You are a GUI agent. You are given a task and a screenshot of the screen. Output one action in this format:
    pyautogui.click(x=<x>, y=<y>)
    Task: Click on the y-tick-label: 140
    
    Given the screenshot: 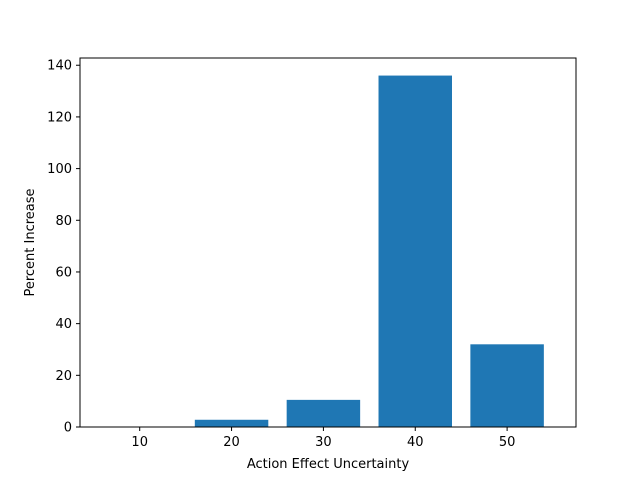 What is the action you would take?
    pyautogui.click(x=59, y=66)
    